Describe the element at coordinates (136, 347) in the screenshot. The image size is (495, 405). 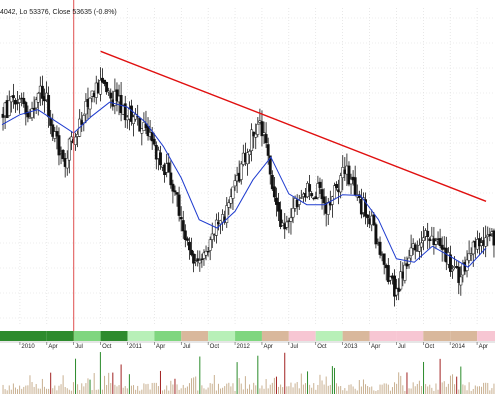
I see `x-tick-label: 2011` at that location.